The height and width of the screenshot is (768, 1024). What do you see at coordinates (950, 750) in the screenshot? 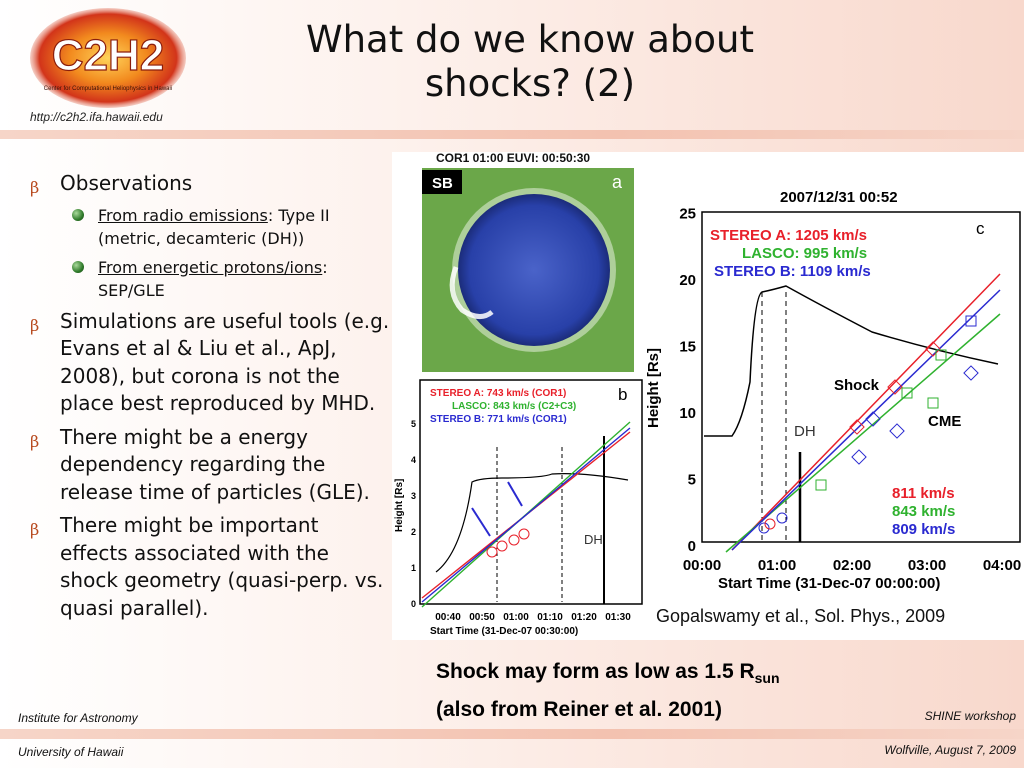
I see `footer-location-date: Wolfville, August 7, 2009` at bounding box center [950, 750].